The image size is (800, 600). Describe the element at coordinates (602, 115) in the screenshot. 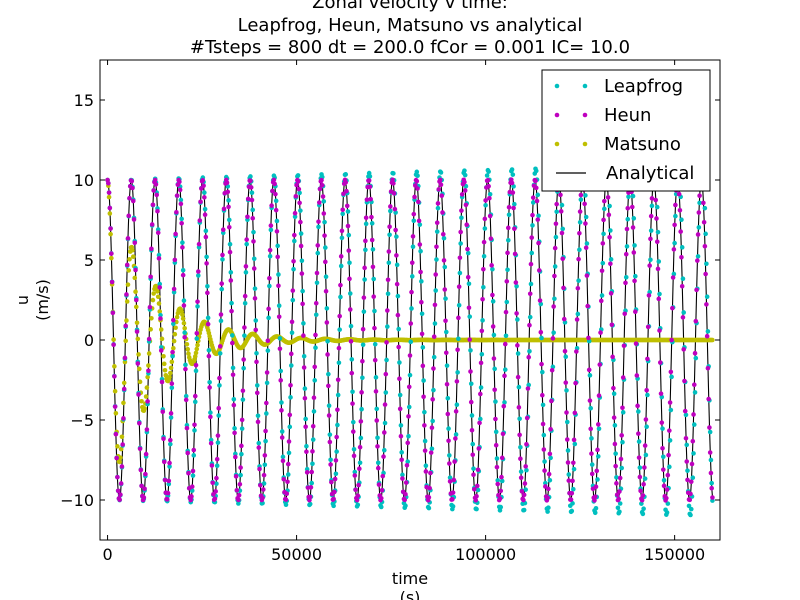

I see `legend-item-heun: Heun` at that location.